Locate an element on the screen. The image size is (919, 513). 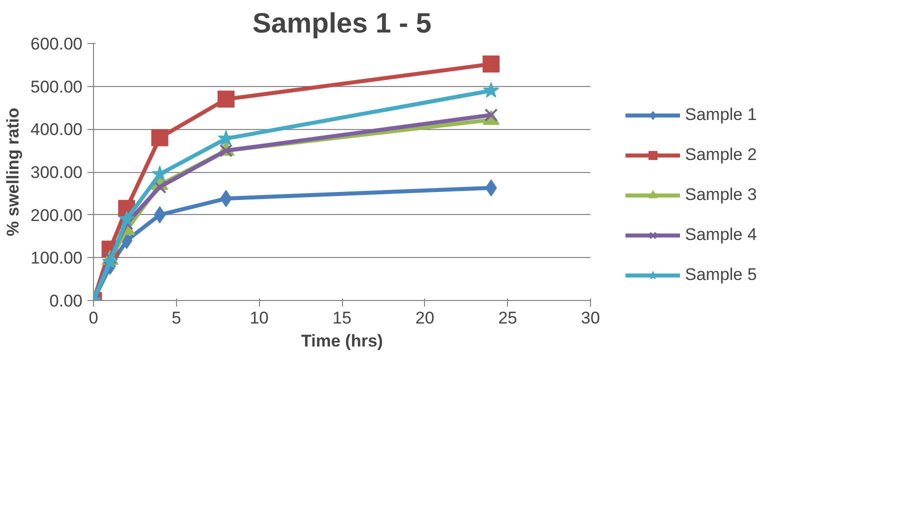
x-tick-label: 10 is located at coordinates (259, 318).